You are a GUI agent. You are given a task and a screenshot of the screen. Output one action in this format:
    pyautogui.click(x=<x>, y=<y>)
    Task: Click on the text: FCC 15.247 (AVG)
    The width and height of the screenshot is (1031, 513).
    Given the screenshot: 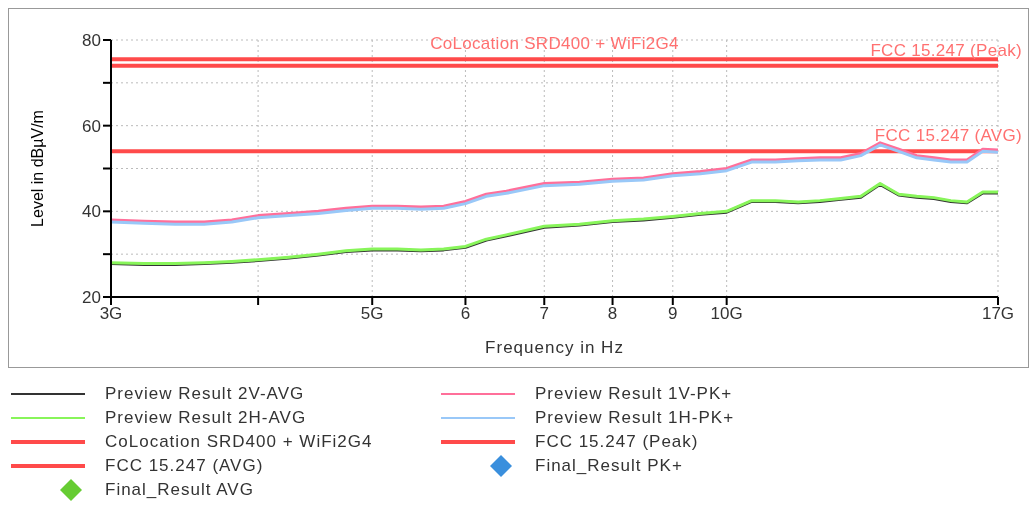 What is the action you would take?
    pyautogui.click(x=184, y=465)
    